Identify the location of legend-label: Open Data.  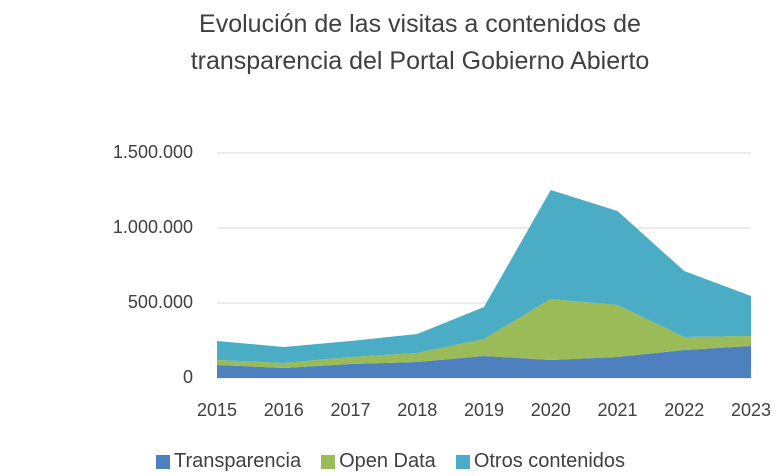
(387, 461).